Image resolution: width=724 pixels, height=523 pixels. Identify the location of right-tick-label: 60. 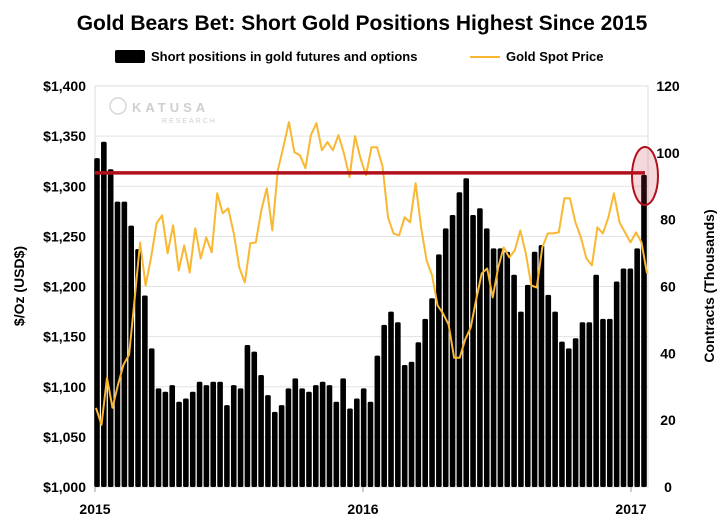
(668, 287).